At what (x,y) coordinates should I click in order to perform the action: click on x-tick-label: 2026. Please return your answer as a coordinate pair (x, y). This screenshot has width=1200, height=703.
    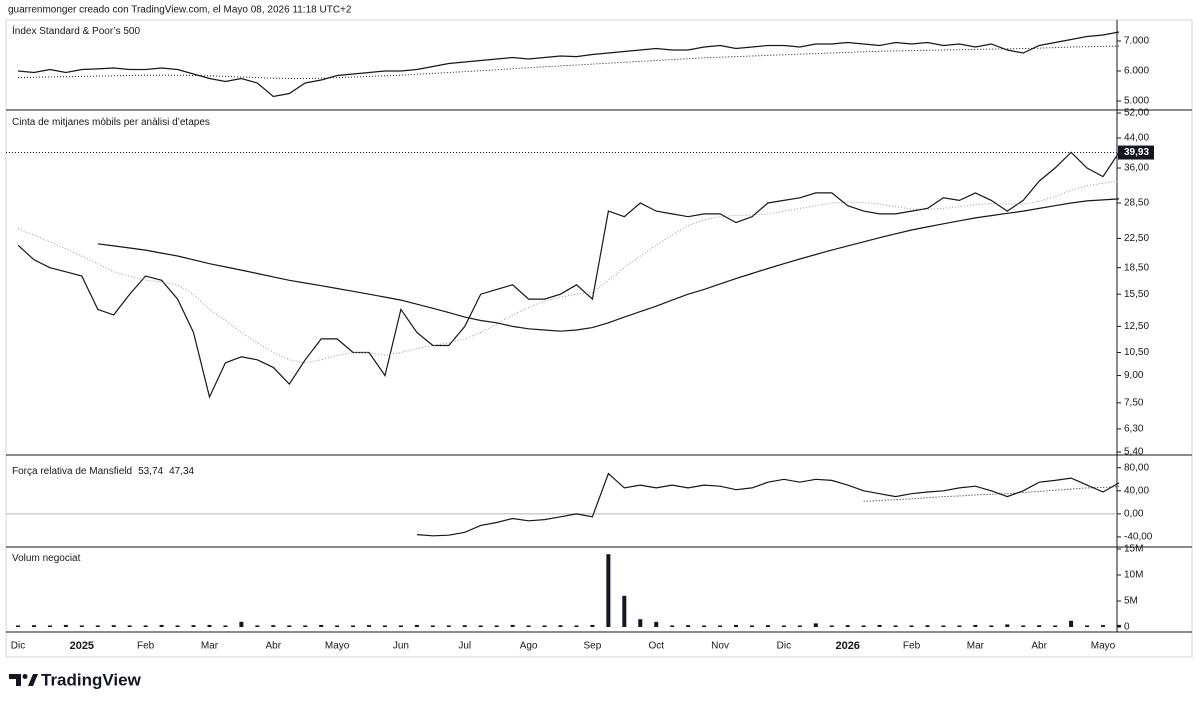
    Looking at the image, I should click on (847, 646).